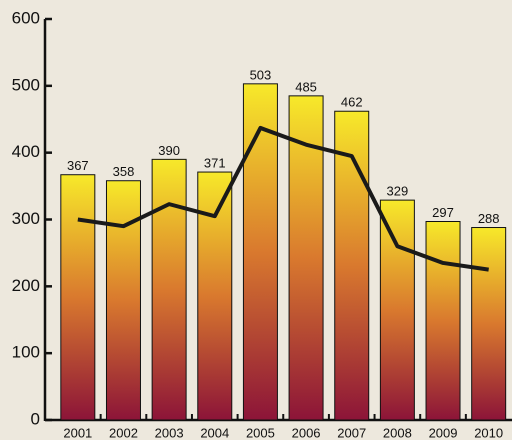 Image resolution: width=512 pixels, height=440 pixels. I want to click on bar-label: 367, so click(78, 165).